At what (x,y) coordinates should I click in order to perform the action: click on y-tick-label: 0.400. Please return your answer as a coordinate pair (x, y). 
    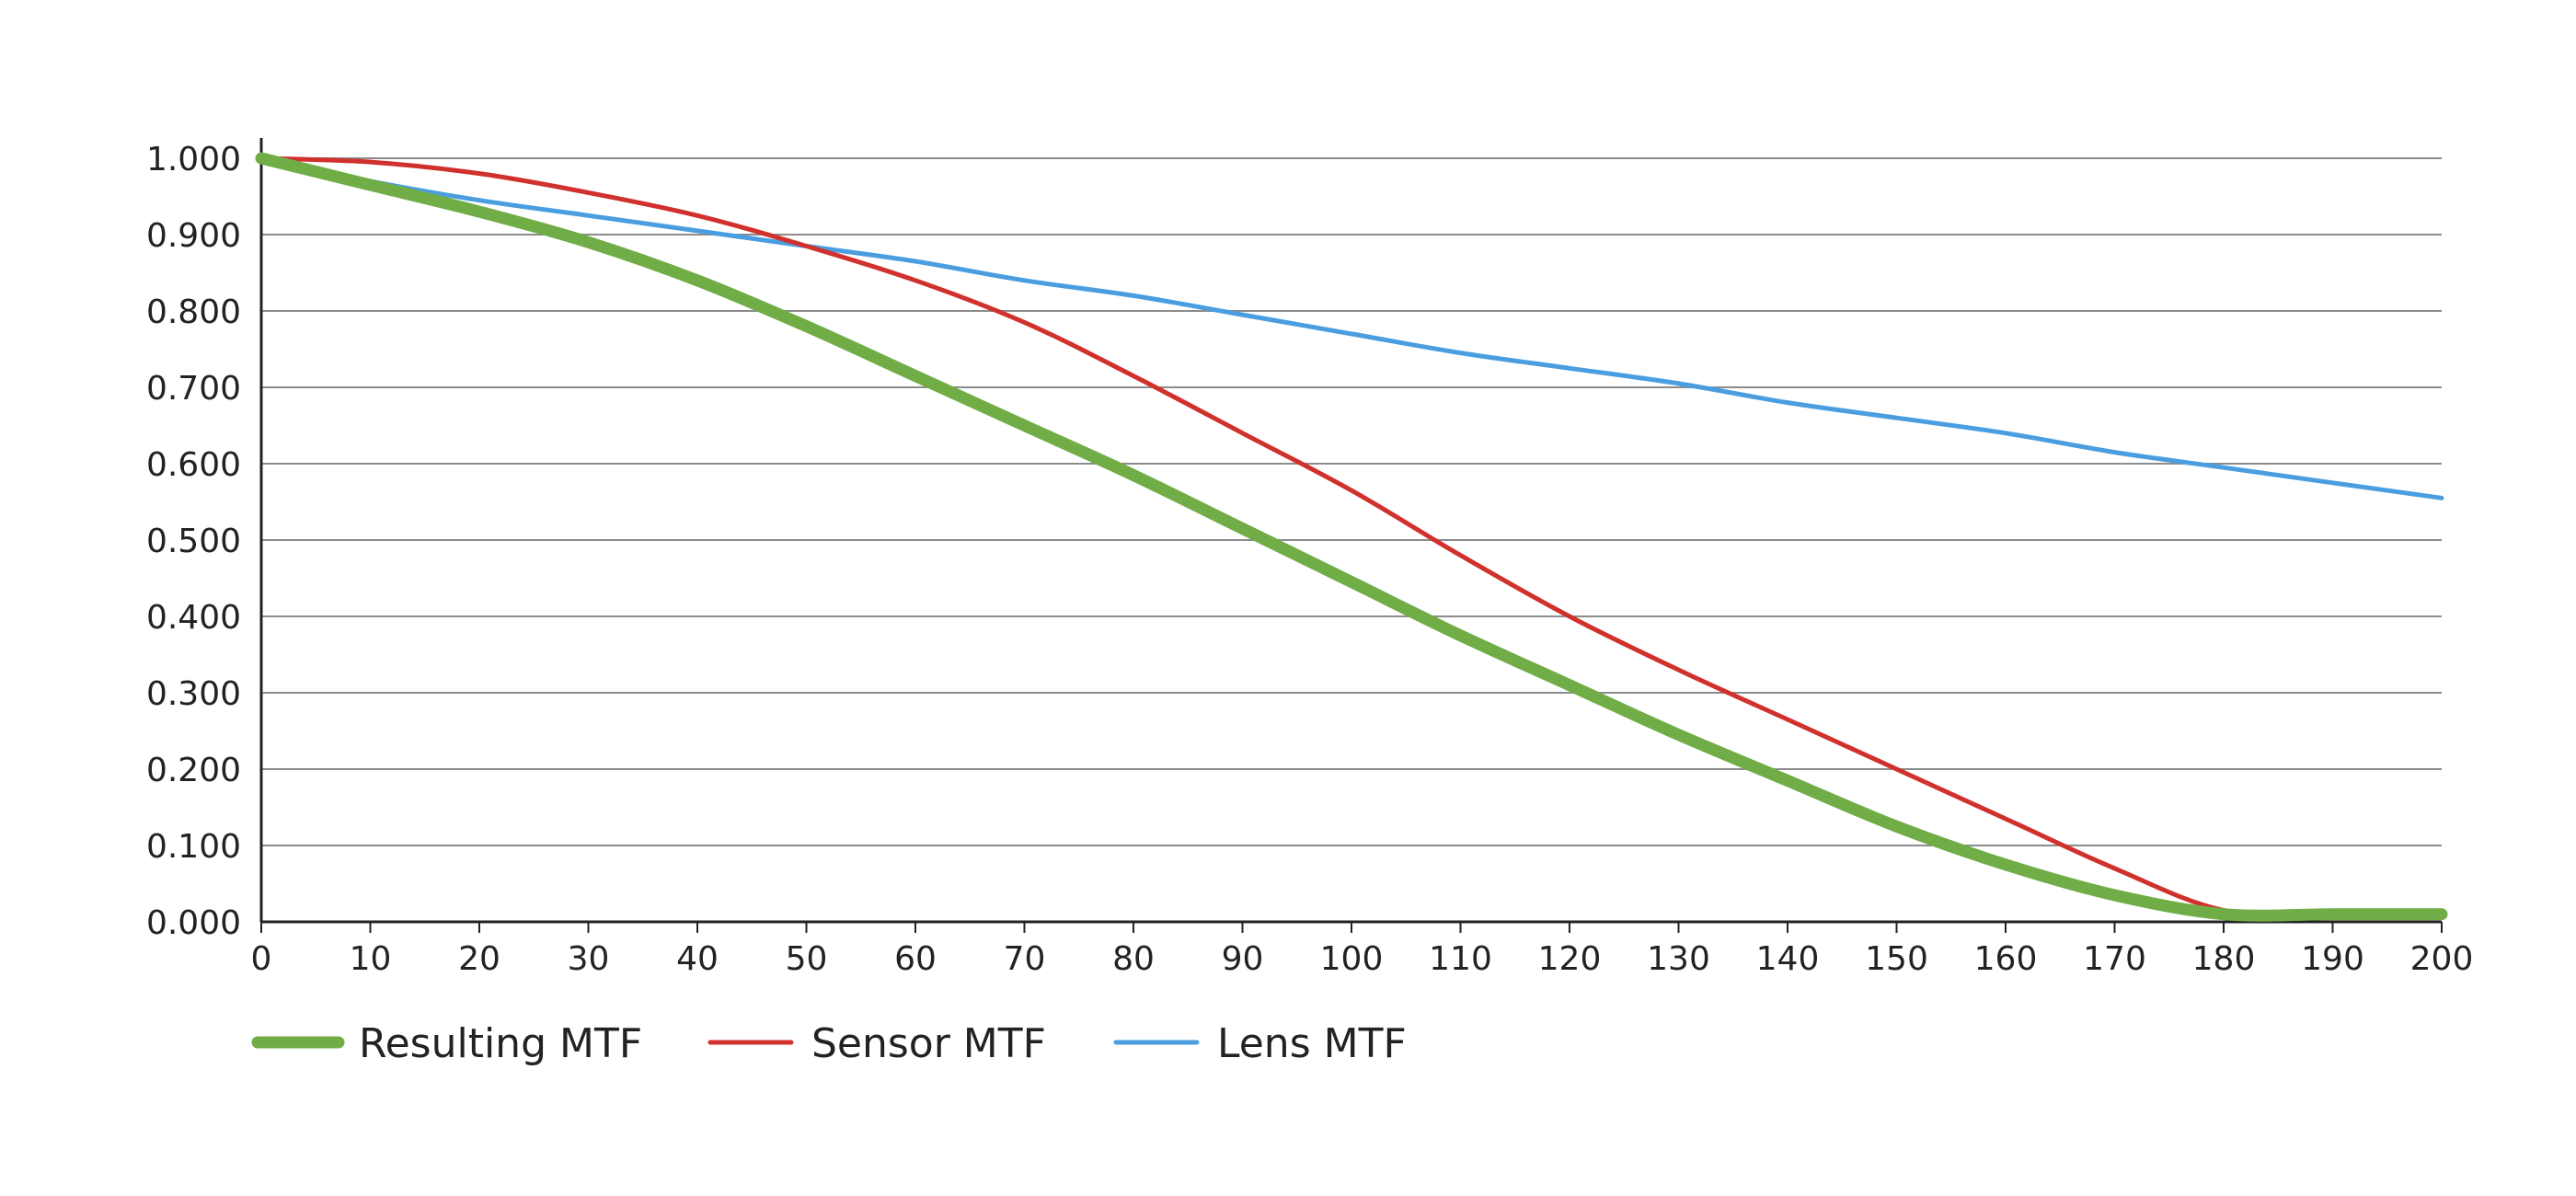
    Looking at the image, I should click on (193, 618).